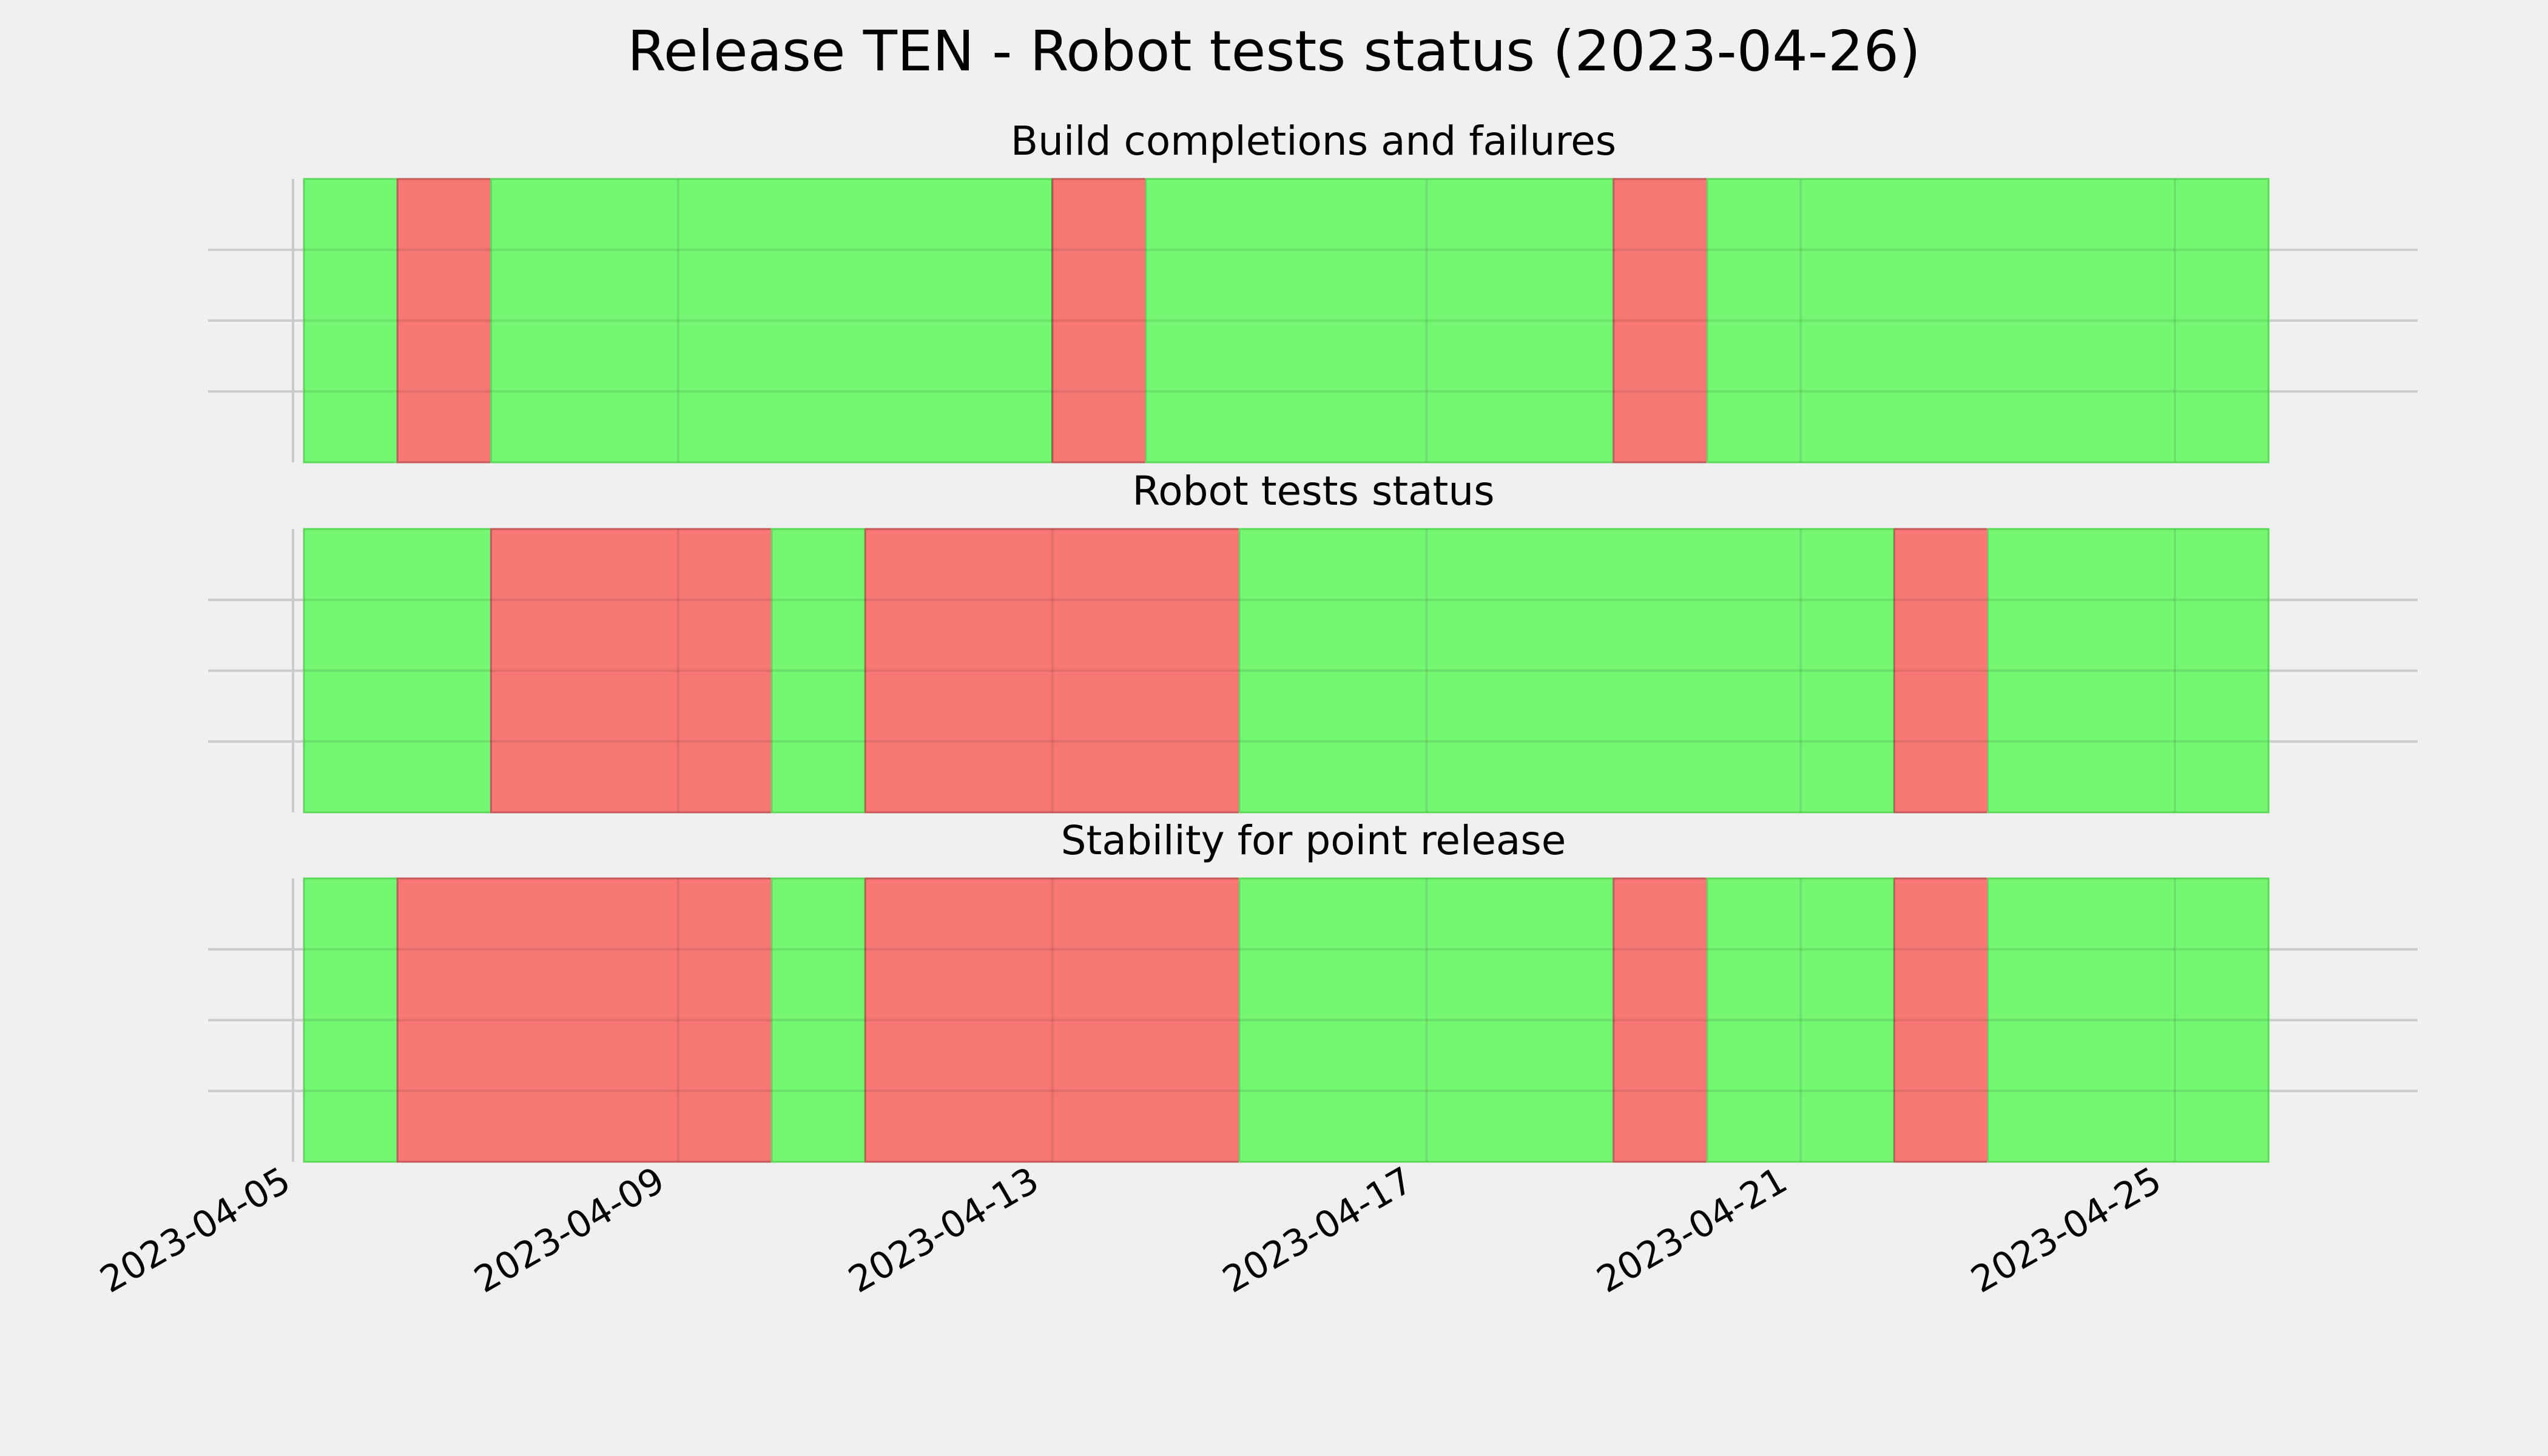  What do you see at coordinates (1313, 840) in the screenshot?
I see `panel-title: Stability for point release` at bounding box center [1313, 840].